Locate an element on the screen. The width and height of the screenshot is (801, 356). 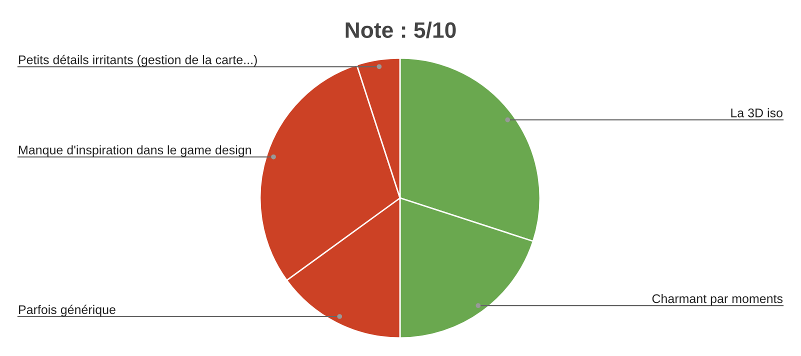
slice-label: La 3D iso is located at coordinates (756, 113).